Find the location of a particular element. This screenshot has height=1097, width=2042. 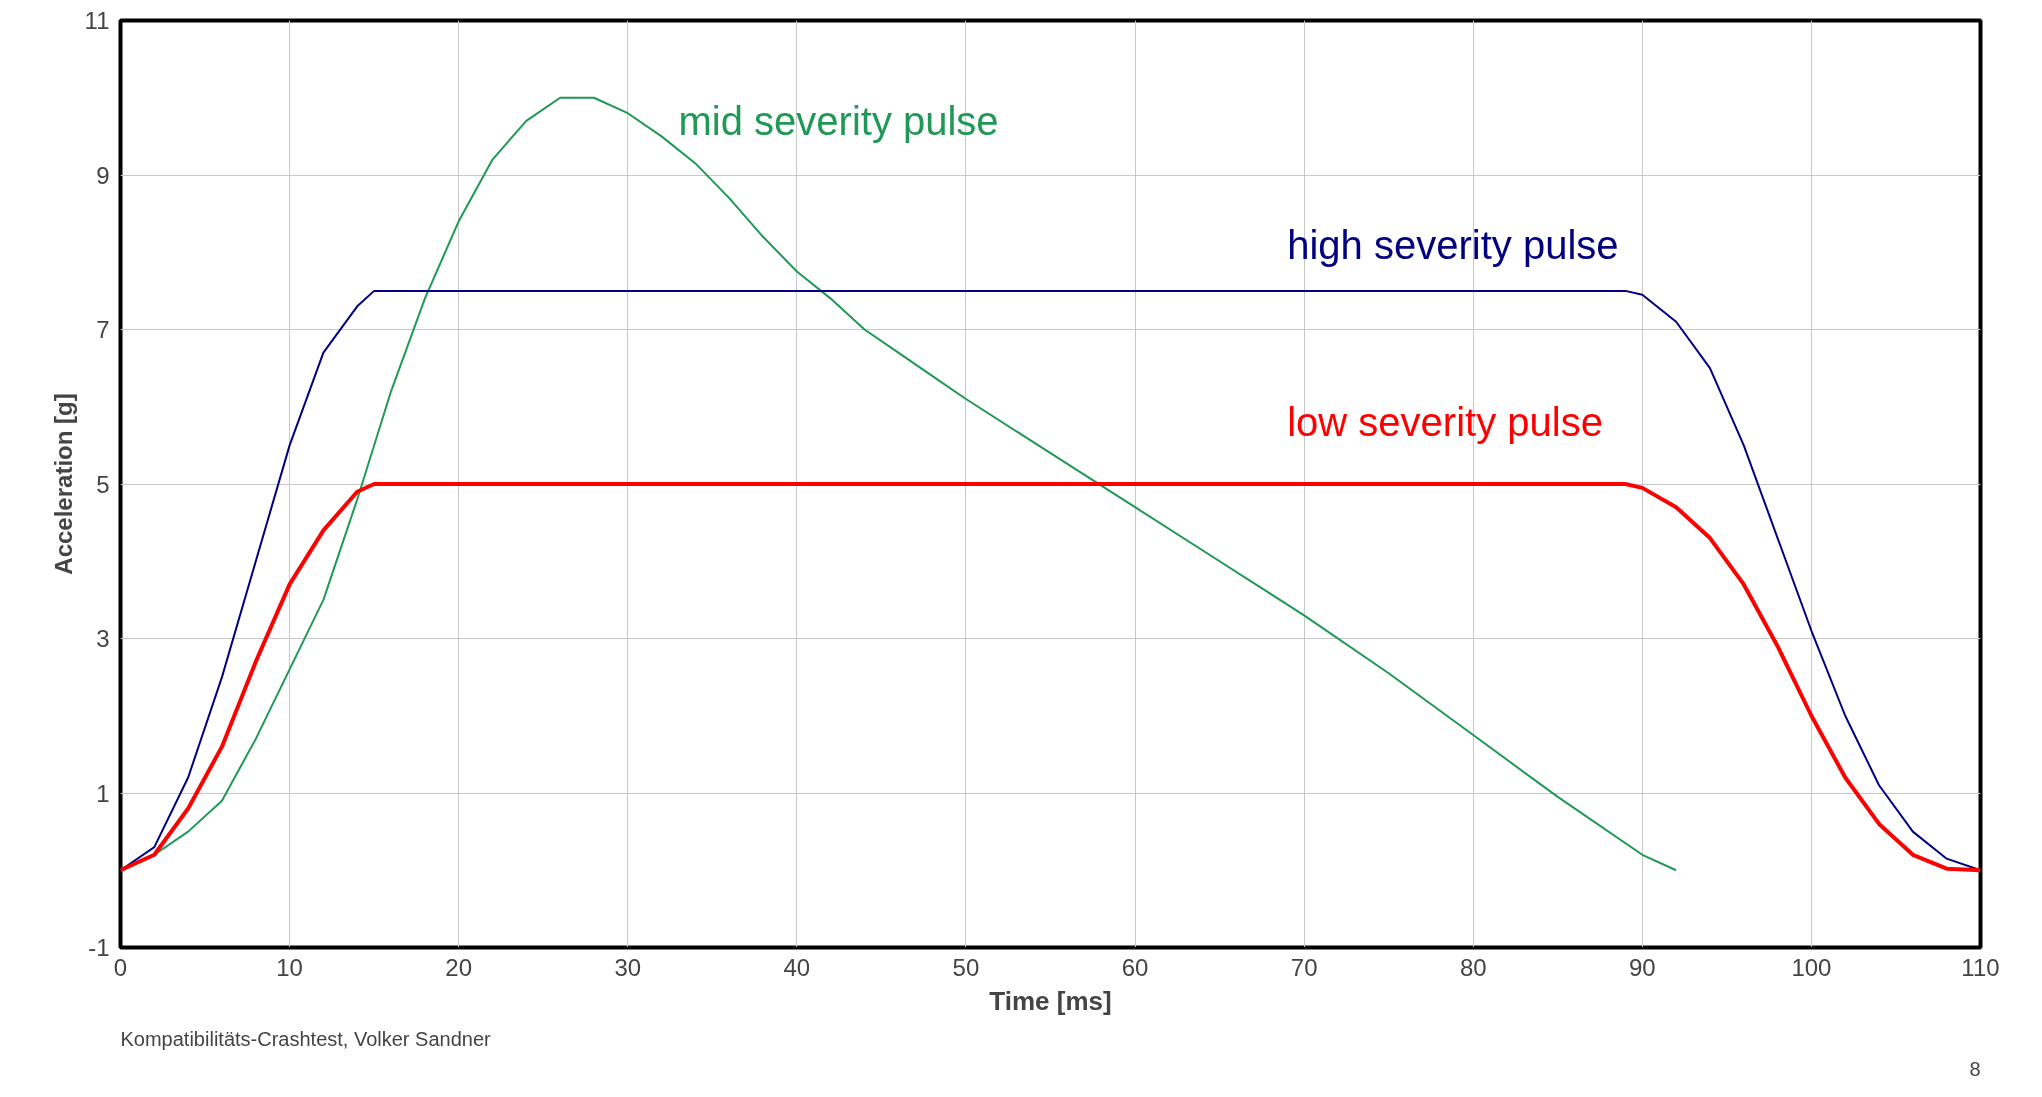

x-tick-label: 40 is located at coordinates (797, 967).